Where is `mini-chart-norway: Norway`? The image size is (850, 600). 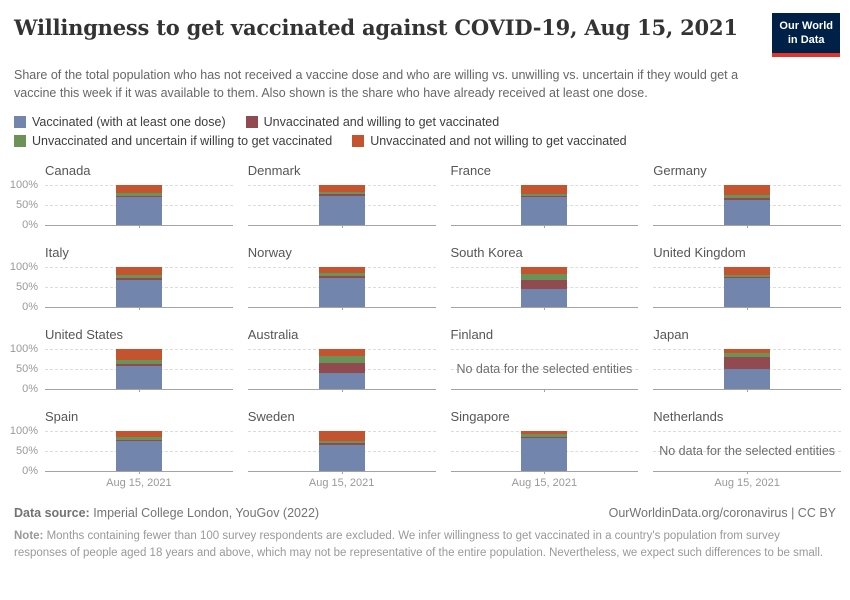
mini-chart-norway: Norway is located at coordinates (341, 277).